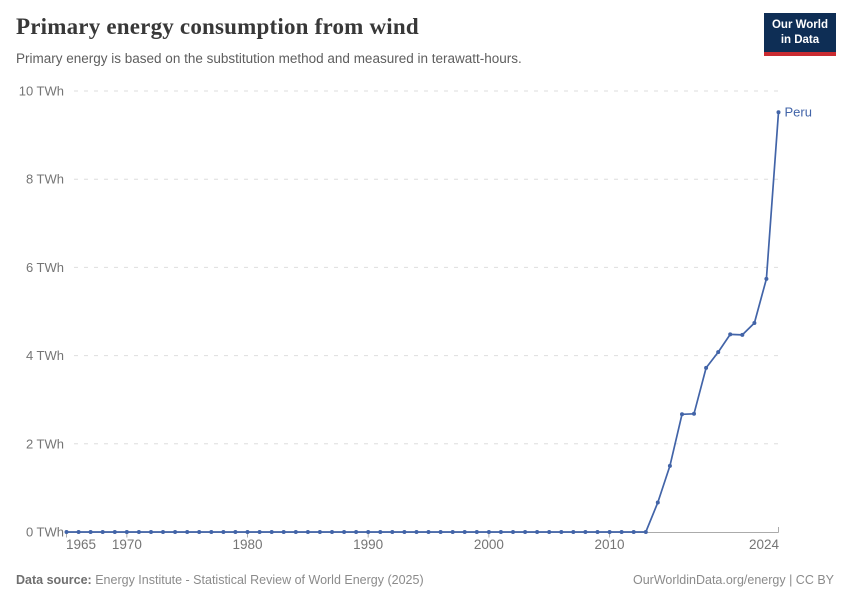  Describe the element at coordinates (798, 112) in the screenshot. I see `series-end-label: Peru` at that location.